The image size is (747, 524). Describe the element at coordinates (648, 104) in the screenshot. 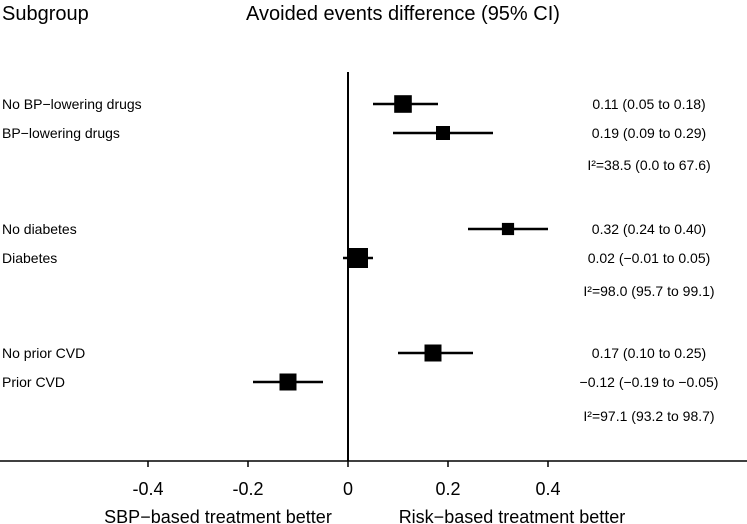

I see `estimate-label: 0.11 (0.05 to 0.18)` at that location.